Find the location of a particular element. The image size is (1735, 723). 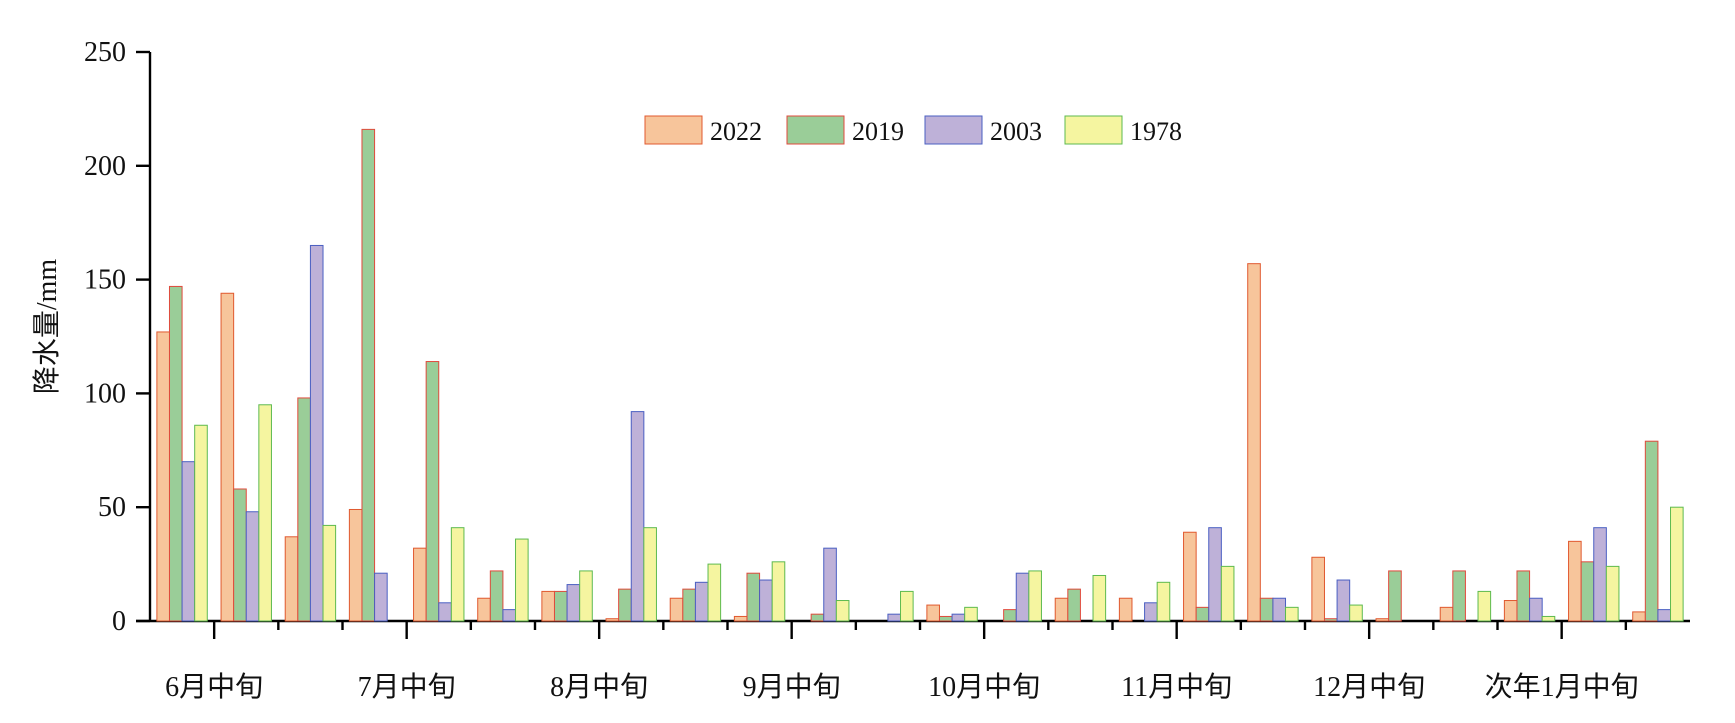

y-tick-label: 150 is located at coordinates (105, 280).